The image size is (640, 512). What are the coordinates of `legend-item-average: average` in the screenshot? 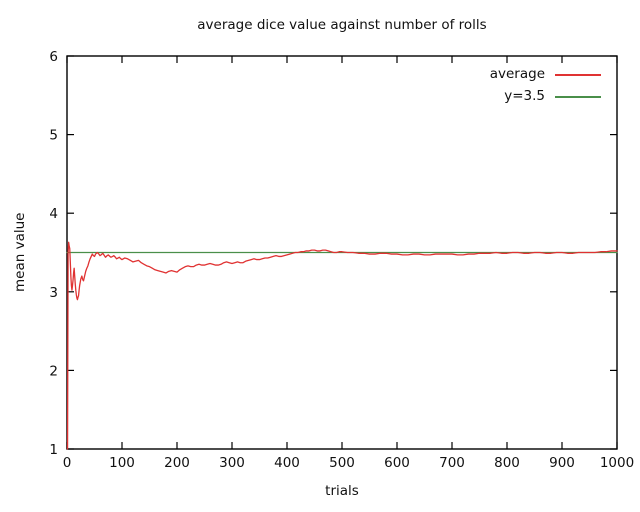 It's located at (545, 74).